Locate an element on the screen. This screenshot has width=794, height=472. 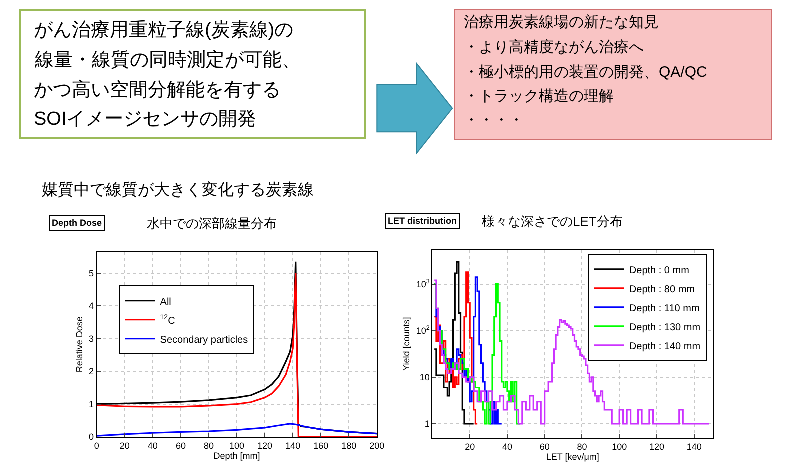
legend-label: All is located at coordinates (166, 302).